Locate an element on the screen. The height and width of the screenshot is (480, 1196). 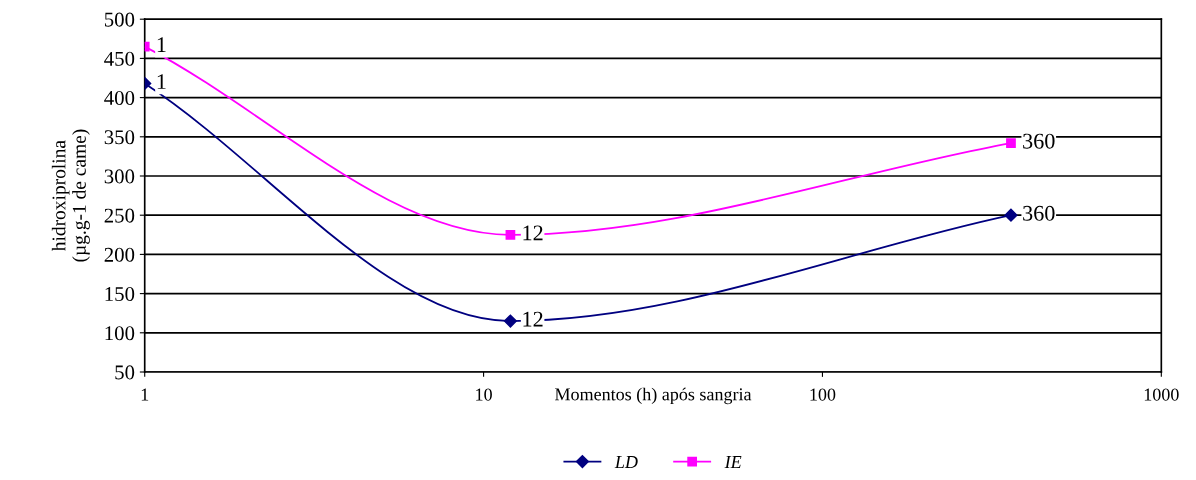
y-tick-label: 50 is located at coordinates (125, 372).